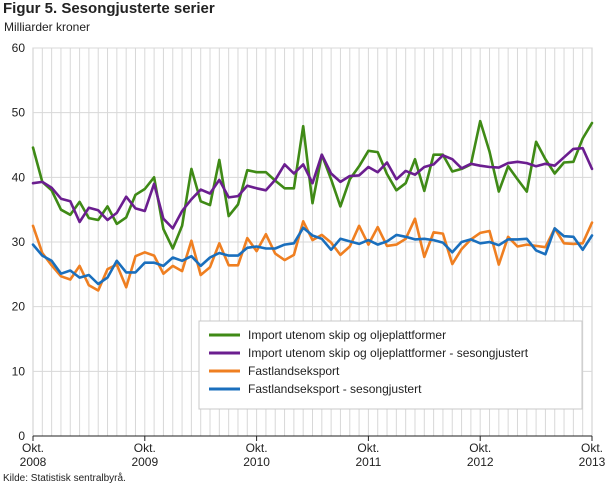 The image size is (610, 488). What do you see at coordinates (480, 462) in the screenshot?
I see `x-tick-label-year: 2012` at bounding box center [480, 462].